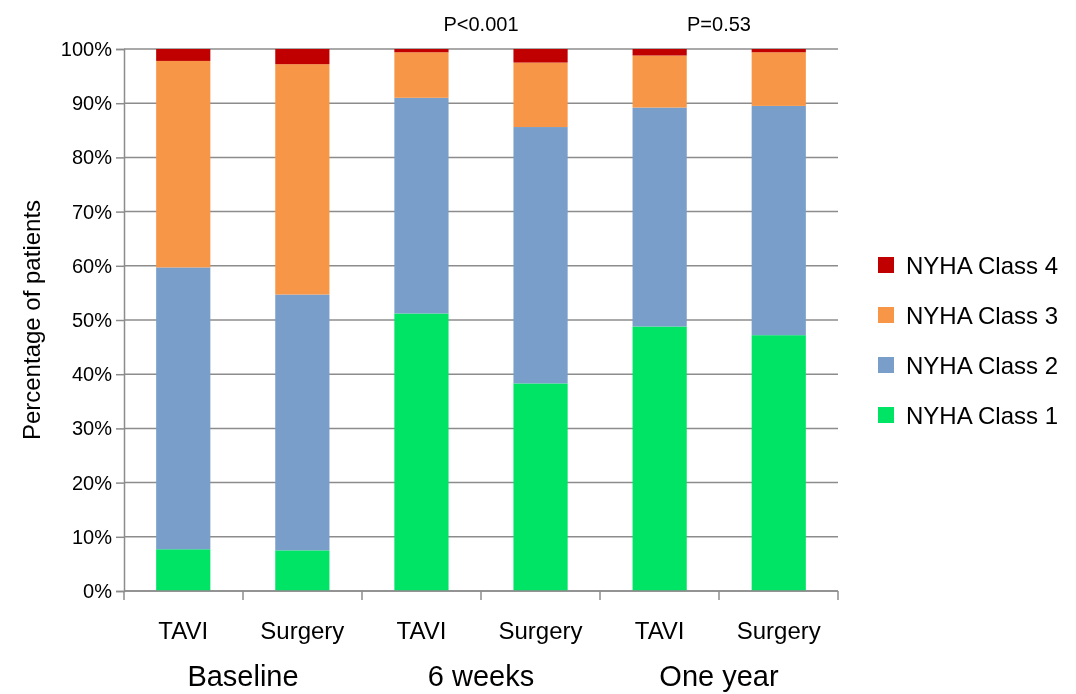 This screenshot has width=1076, height=694. Describe the element at coordinates (92, 103) in the screenshot. I see `y-tick-label: 90%` at that location.